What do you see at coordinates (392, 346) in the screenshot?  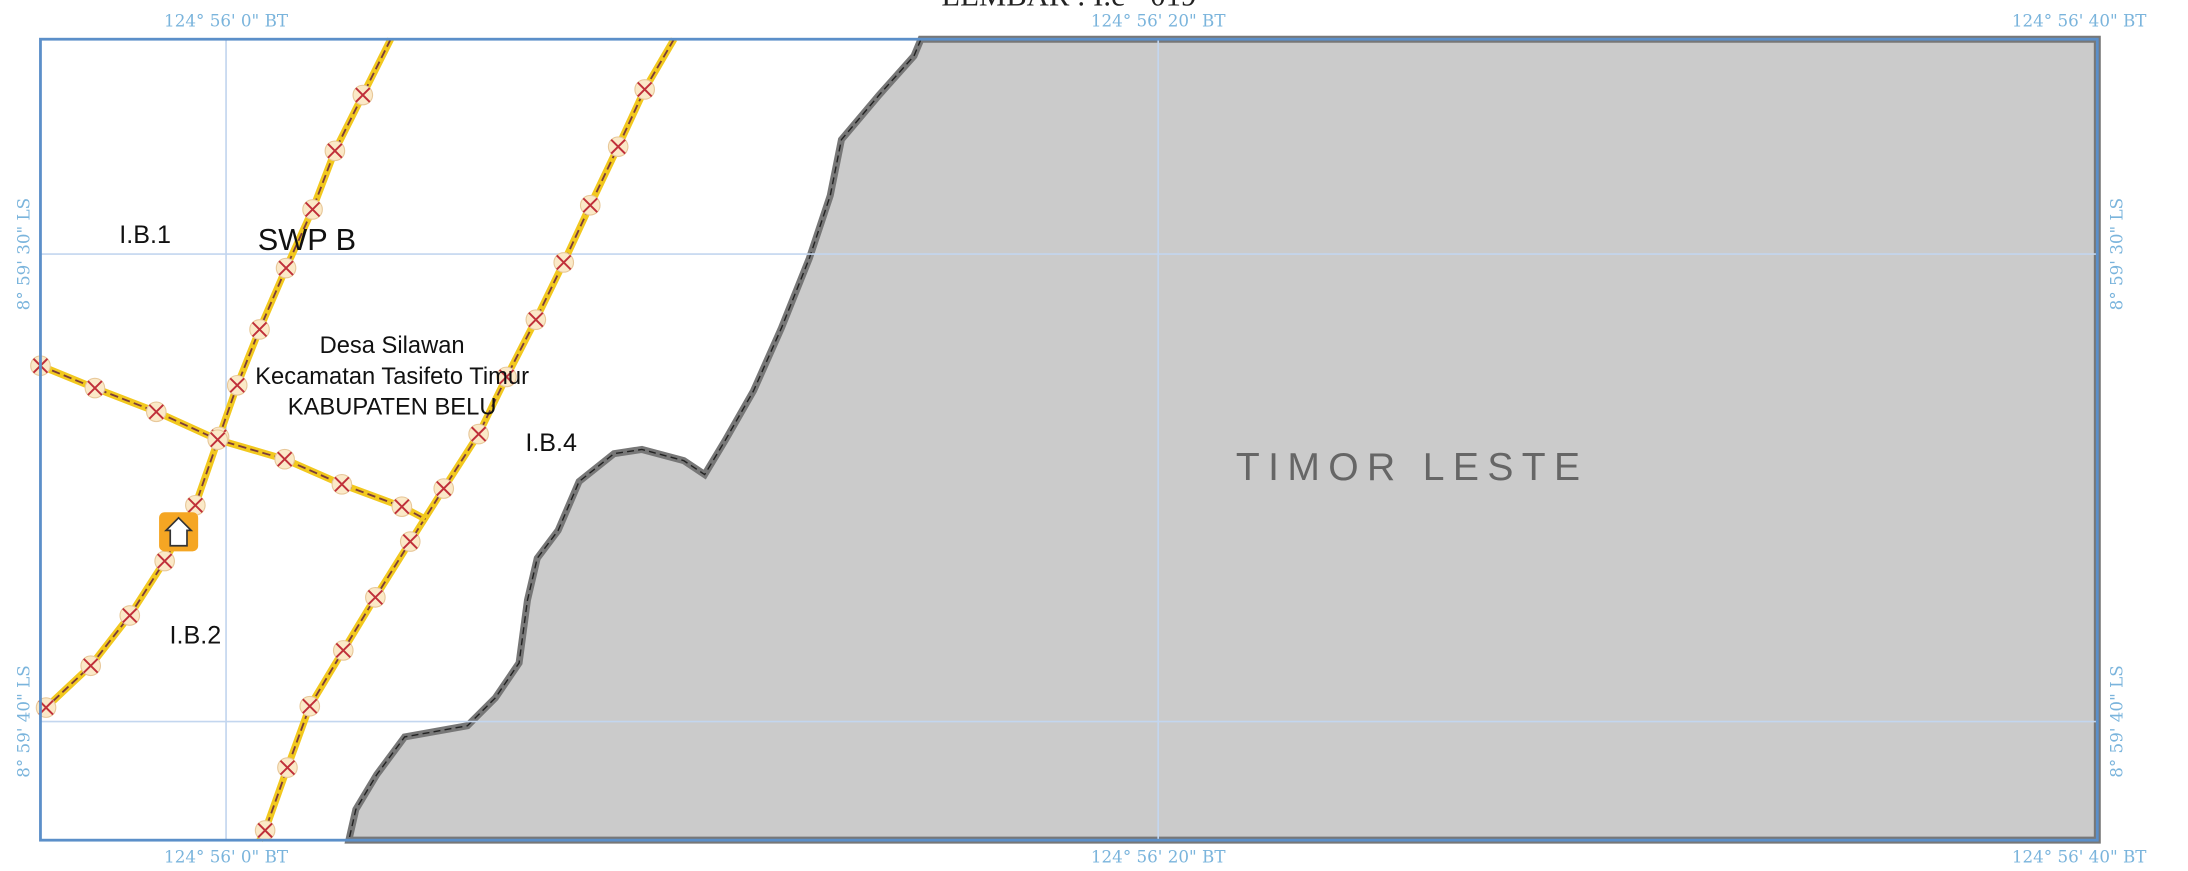 I see `village-label: Desa Silawan` at bounding box center [392, 346].